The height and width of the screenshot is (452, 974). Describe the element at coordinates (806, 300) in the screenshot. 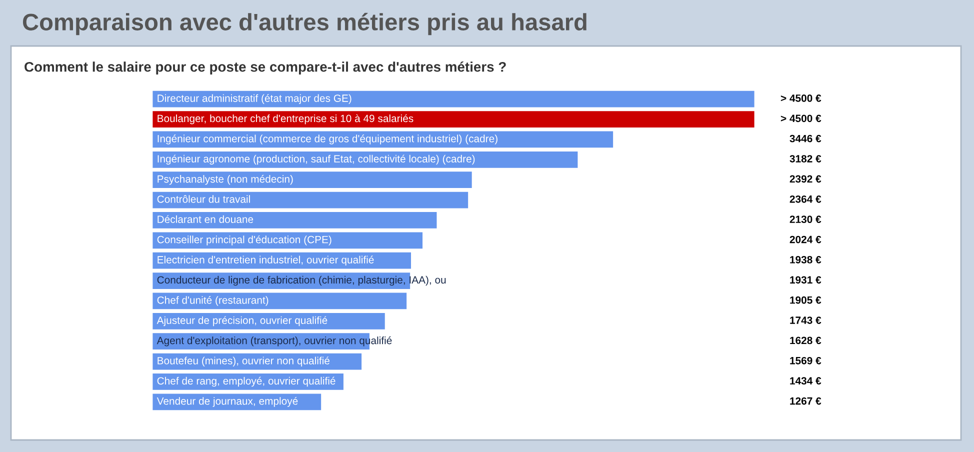

I see `data-label: 1905 €` at that location.